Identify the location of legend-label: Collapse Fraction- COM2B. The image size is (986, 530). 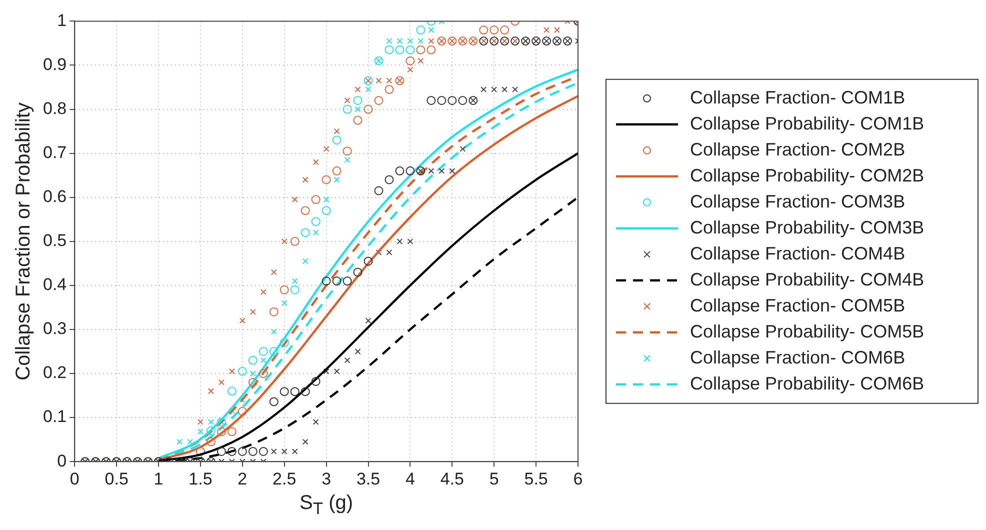
(798, 149).